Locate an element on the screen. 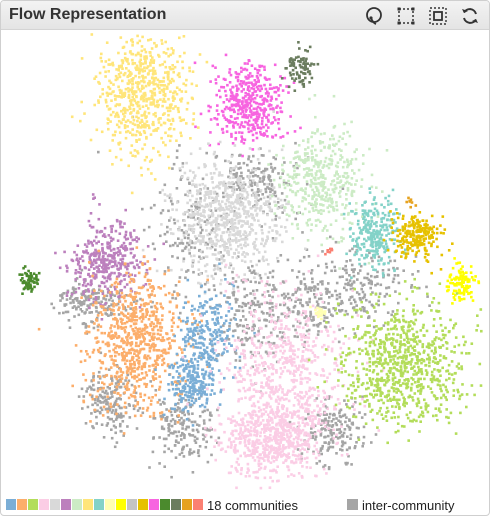  rect-select-icon is located at coordinates (406, 16).